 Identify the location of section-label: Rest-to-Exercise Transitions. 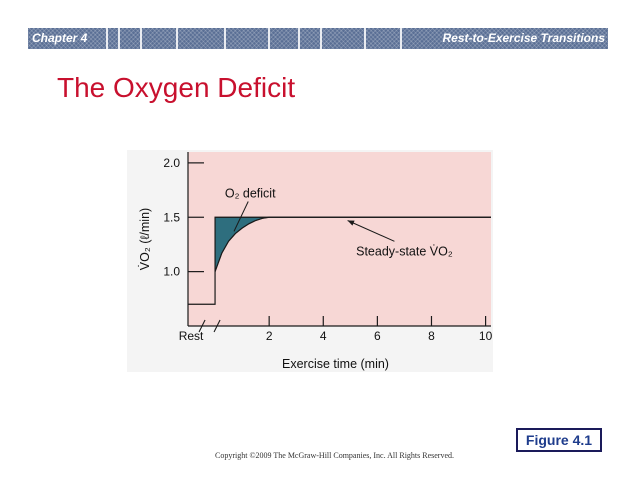
(524, 38).